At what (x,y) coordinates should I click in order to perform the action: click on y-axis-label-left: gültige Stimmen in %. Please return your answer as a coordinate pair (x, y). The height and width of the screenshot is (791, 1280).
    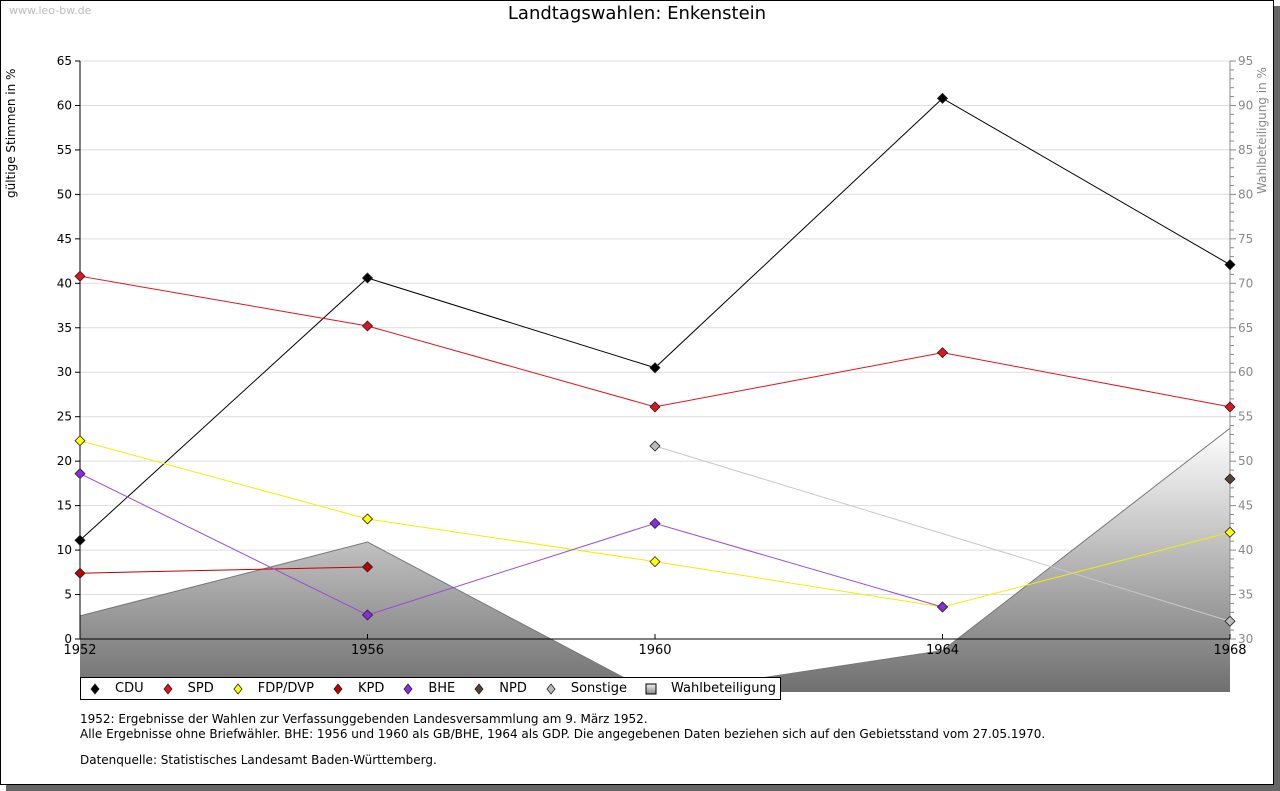
    Looking at the image, I should click on (11, 133).